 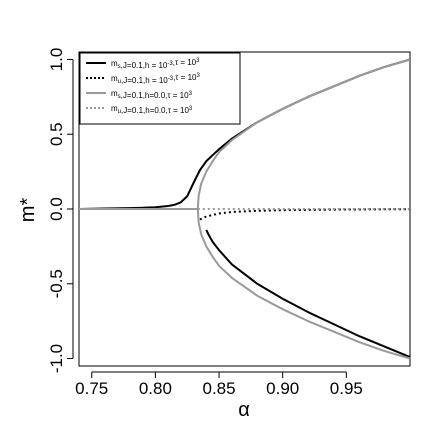 What do you see at coordinates (152, 109) in the screenshot?
I see `legend-label: mu,J=0.1,h=0.0,τ = 103` at bounding box center [152, 109].